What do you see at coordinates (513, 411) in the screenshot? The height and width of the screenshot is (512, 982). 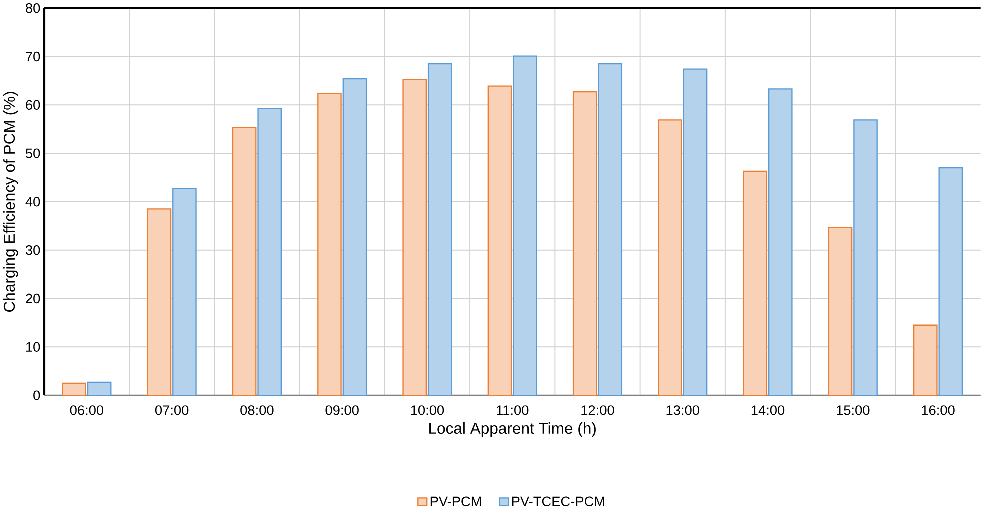 I see `x-tick-label: 11:00` at bounding box center [513, 411].